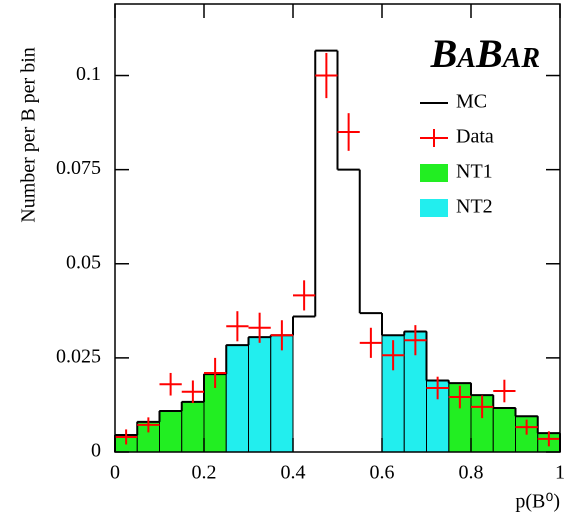  Describe the element at coordinates (485, 53) in the screenshot. I see `logo: BaBar` at that location.